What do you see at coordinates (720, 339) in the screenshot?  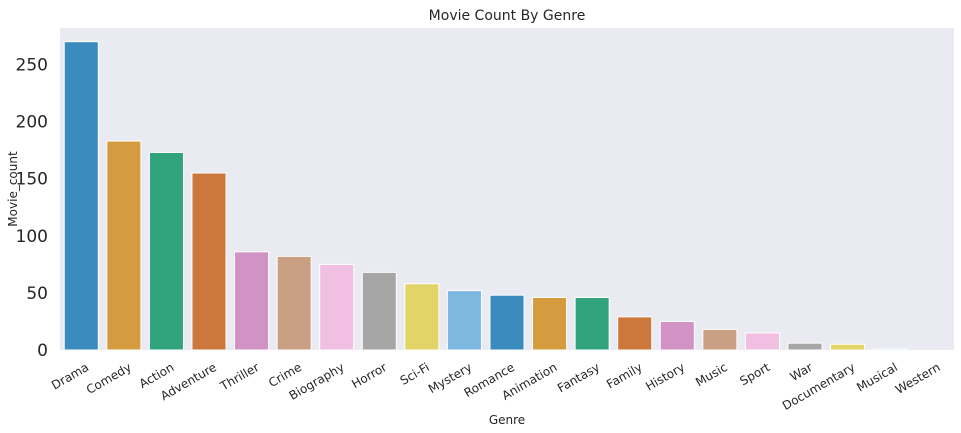 I see `bar-music` at bounding box center [720, 339].